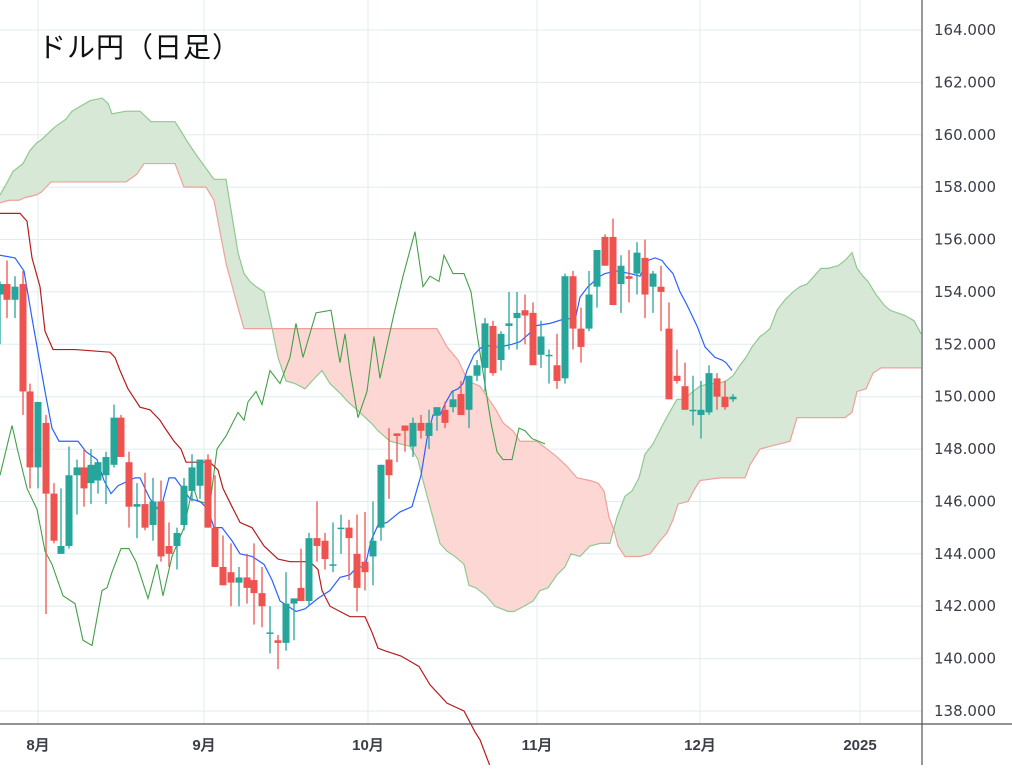 Image resolution: width=1012 pixels, height=769 pixels. I want to click on y-axis-label: 152.000, so click(965, 344).